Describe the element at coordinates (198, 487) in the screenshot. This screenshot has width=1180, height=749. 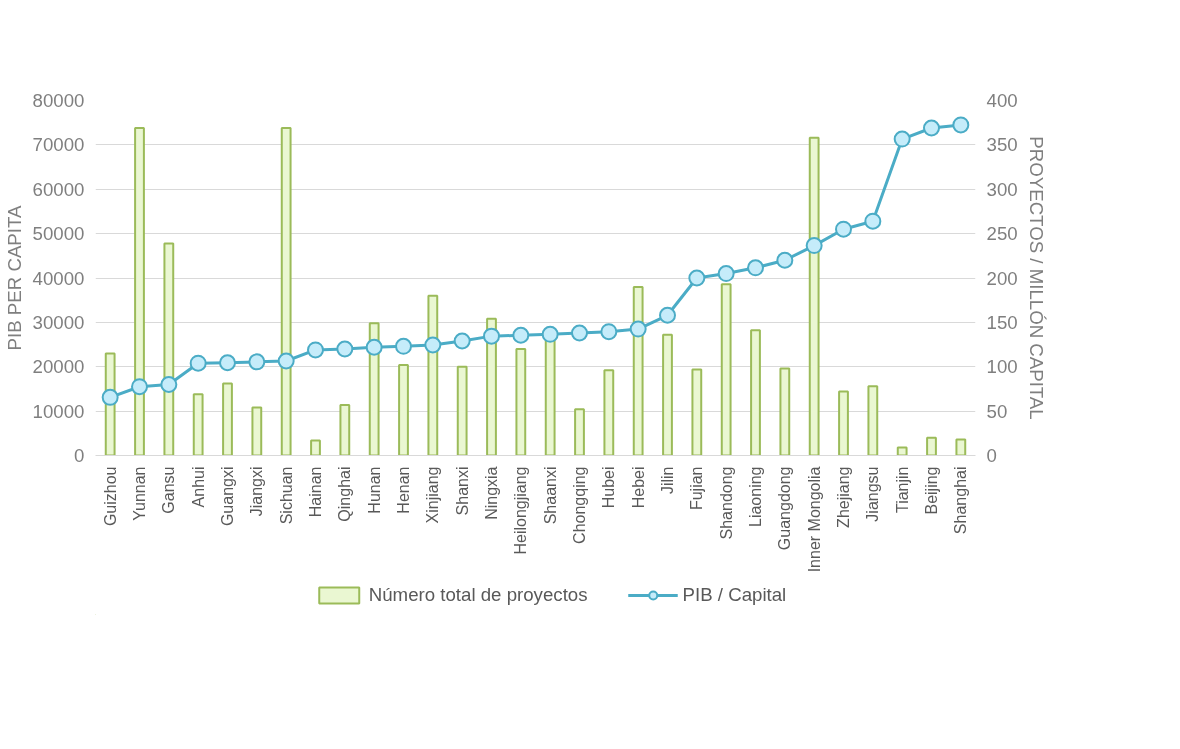
I see `x-tick-label: Anhui` at that location.